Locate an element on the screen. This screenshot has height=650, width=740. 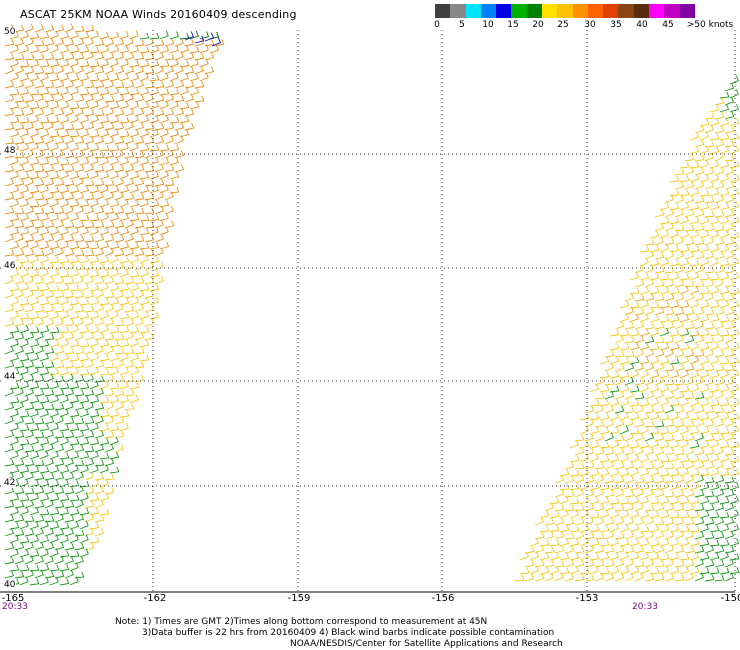
legend-tick-label: 45 is located at coordinates (668, 25).